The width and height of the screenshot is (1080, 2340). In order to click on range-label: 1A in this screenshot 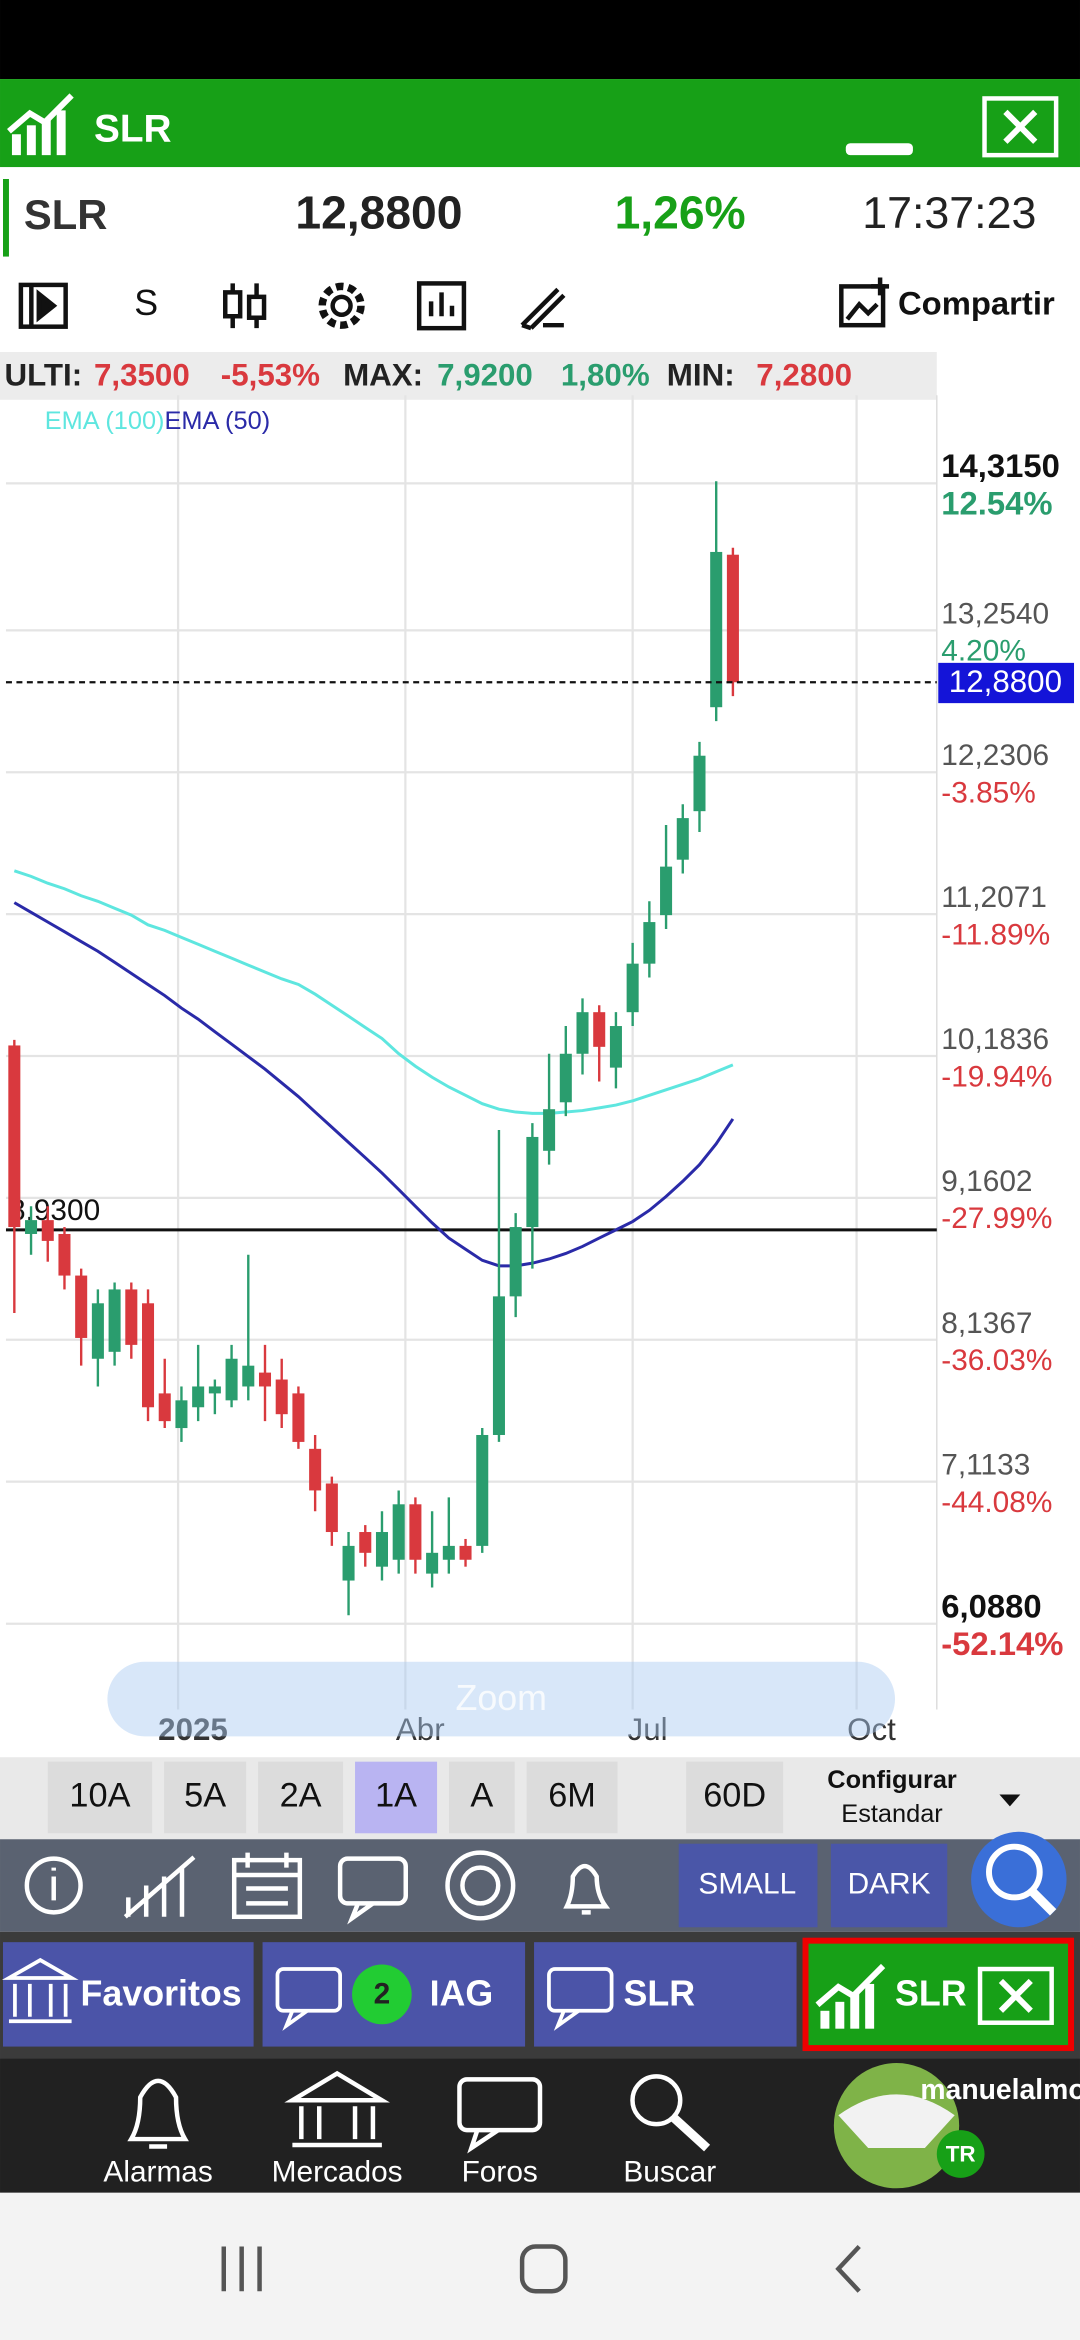, I will do `click(396, 1796)`.